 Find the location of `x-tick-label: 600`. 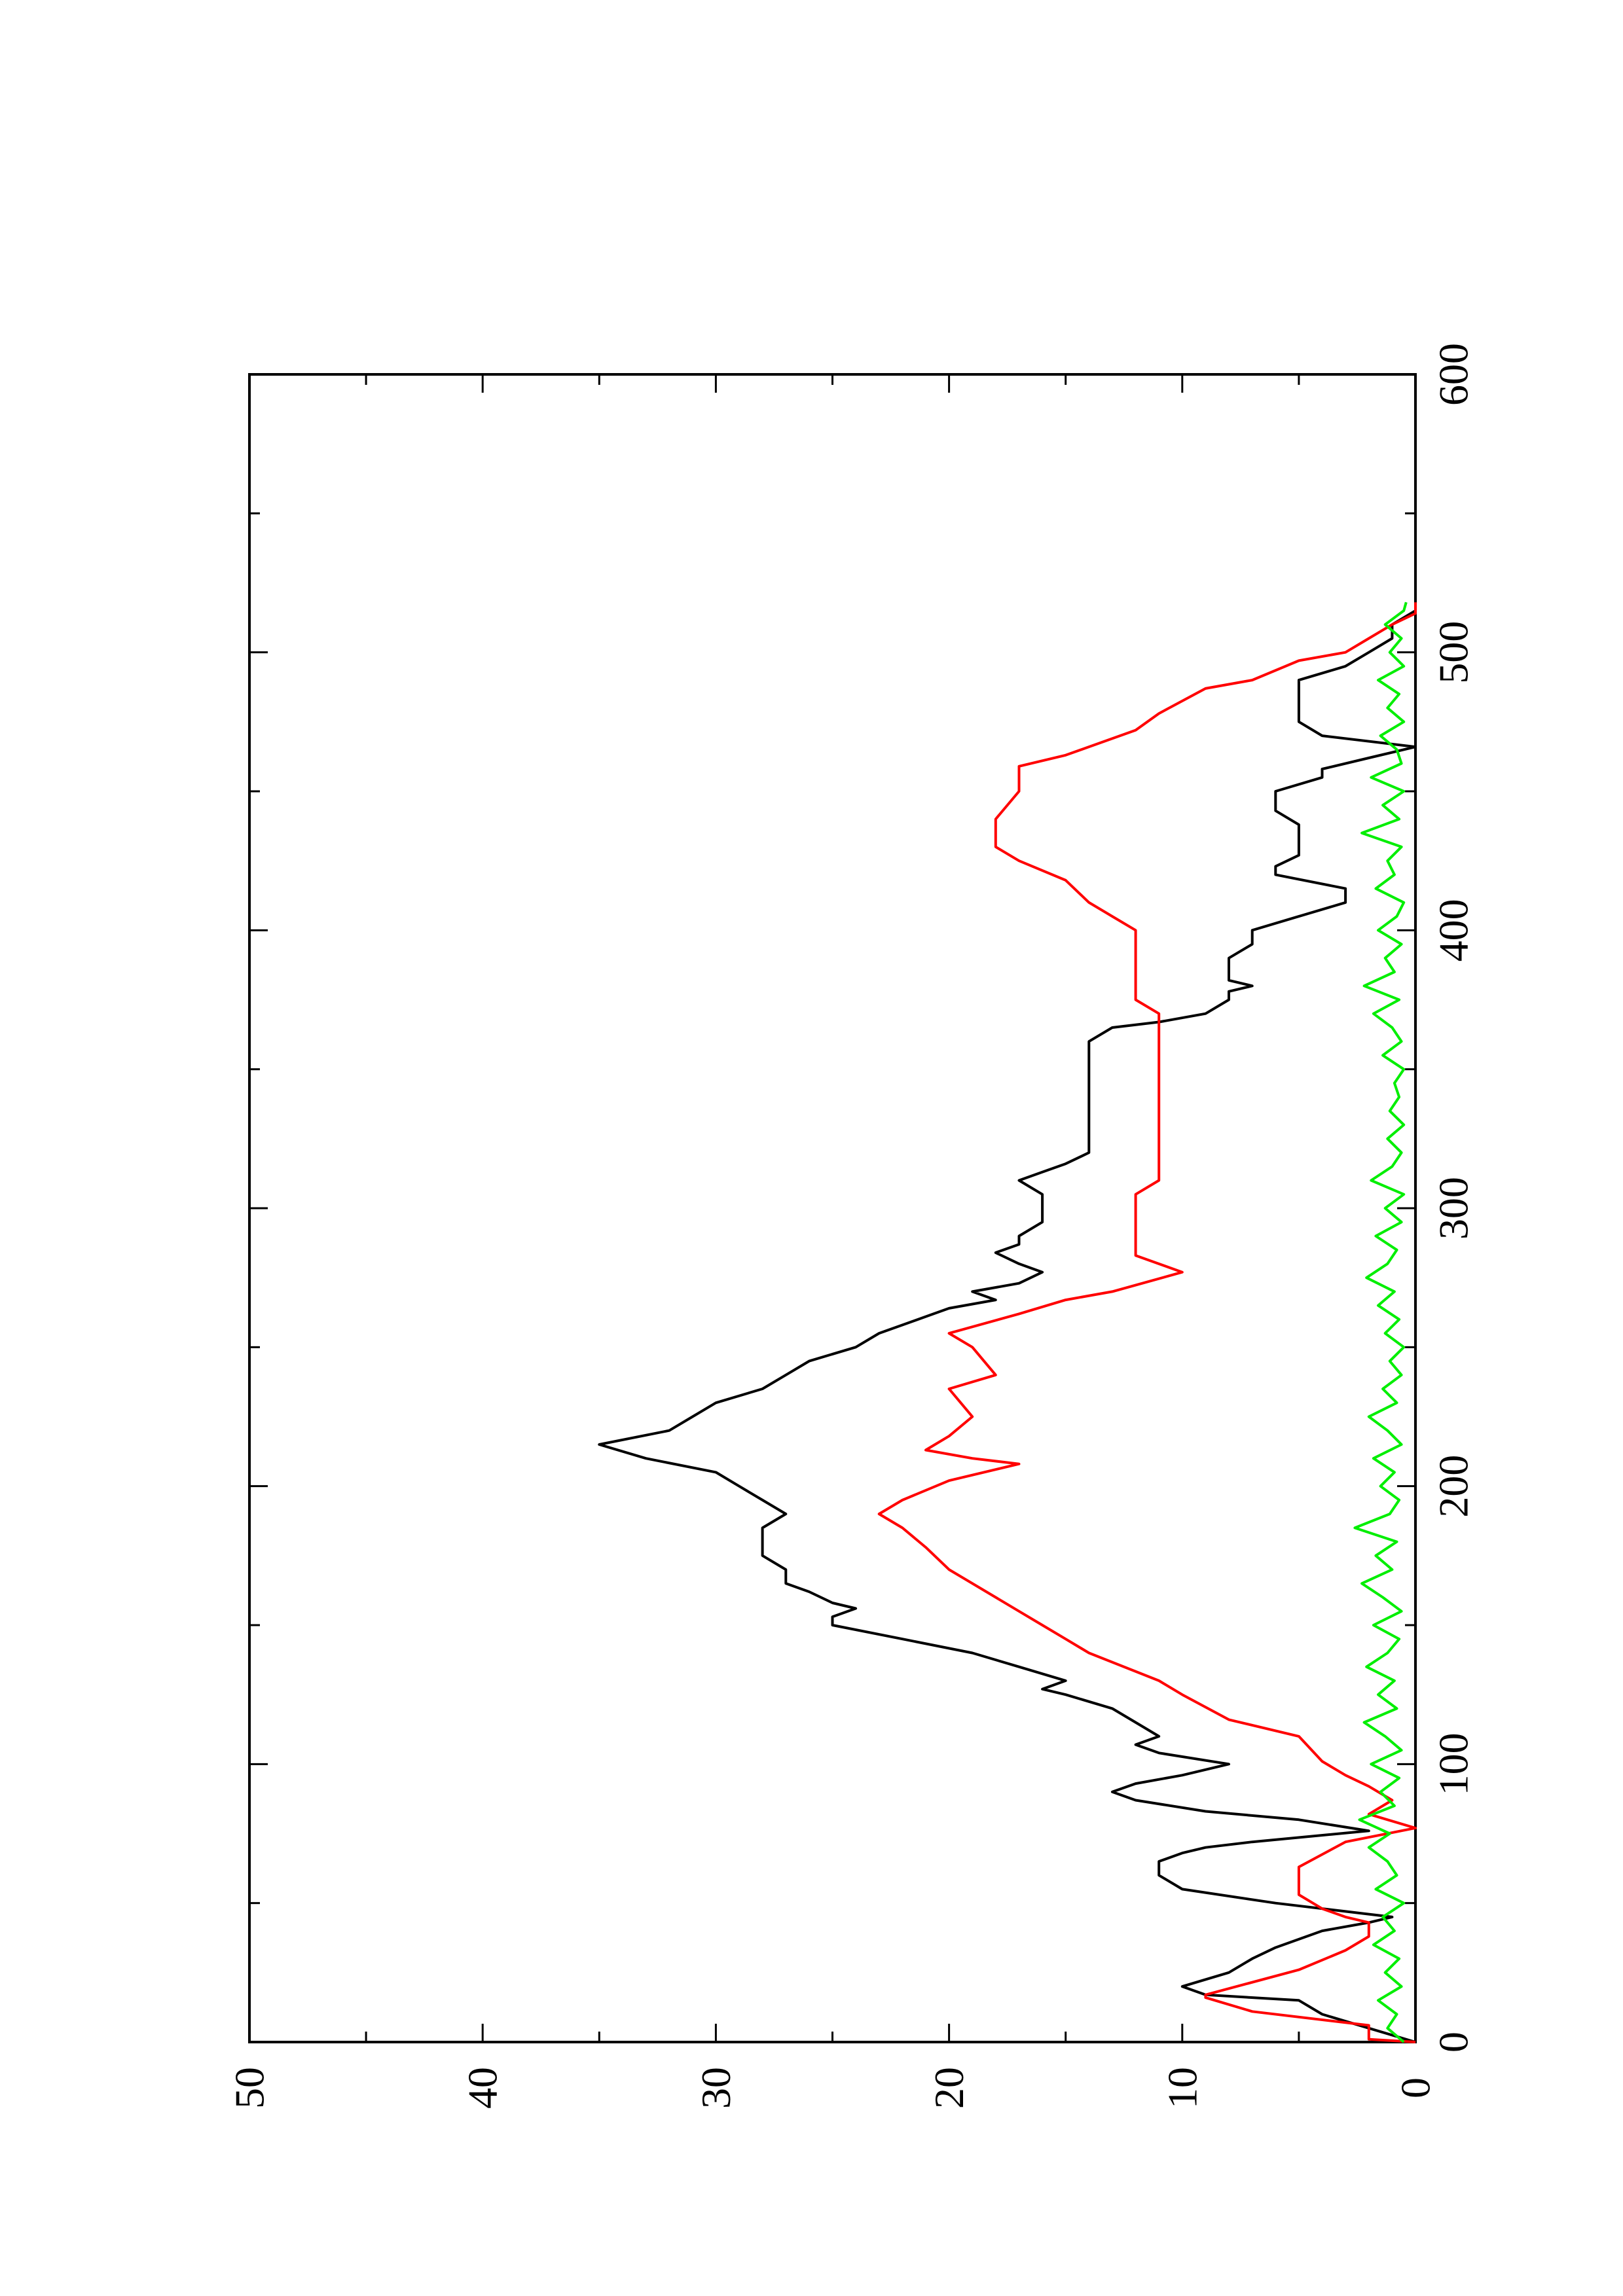

x-tick-label: 600 is located at coordinates (1454, 374).